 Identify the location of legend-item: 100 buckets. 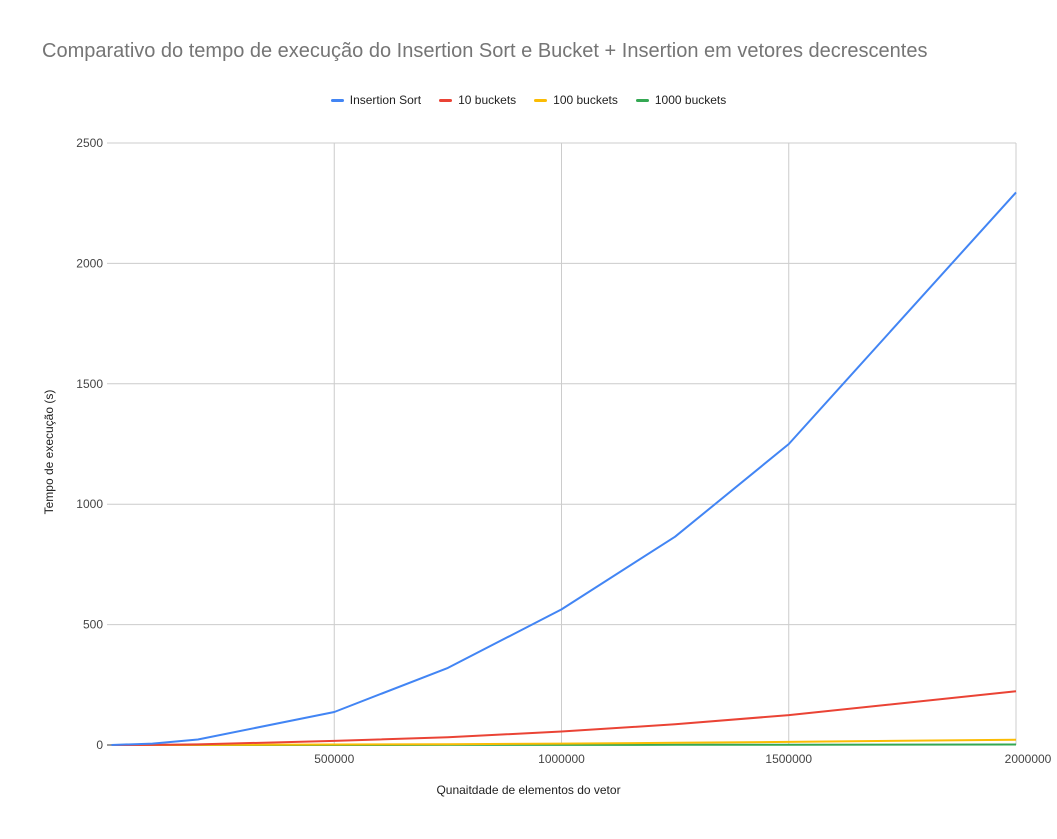
(576, 100).